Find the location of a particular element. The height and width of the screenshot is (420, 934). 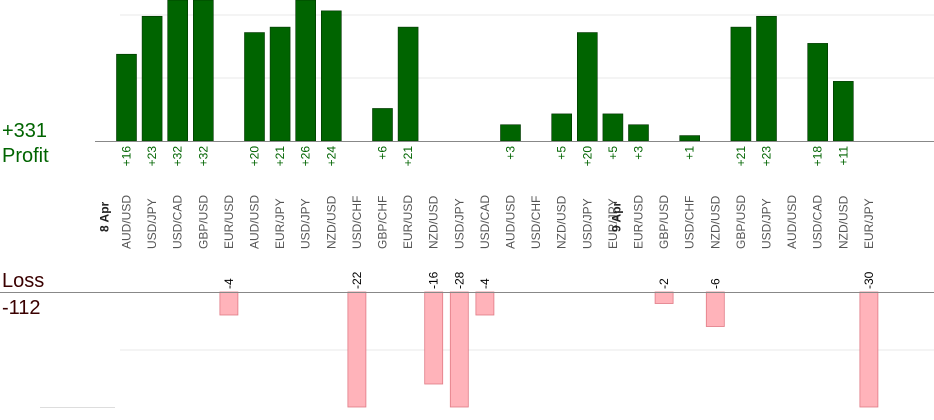

date-labels: 8 Apr 9 Apr is located at coordinates (361, 216).